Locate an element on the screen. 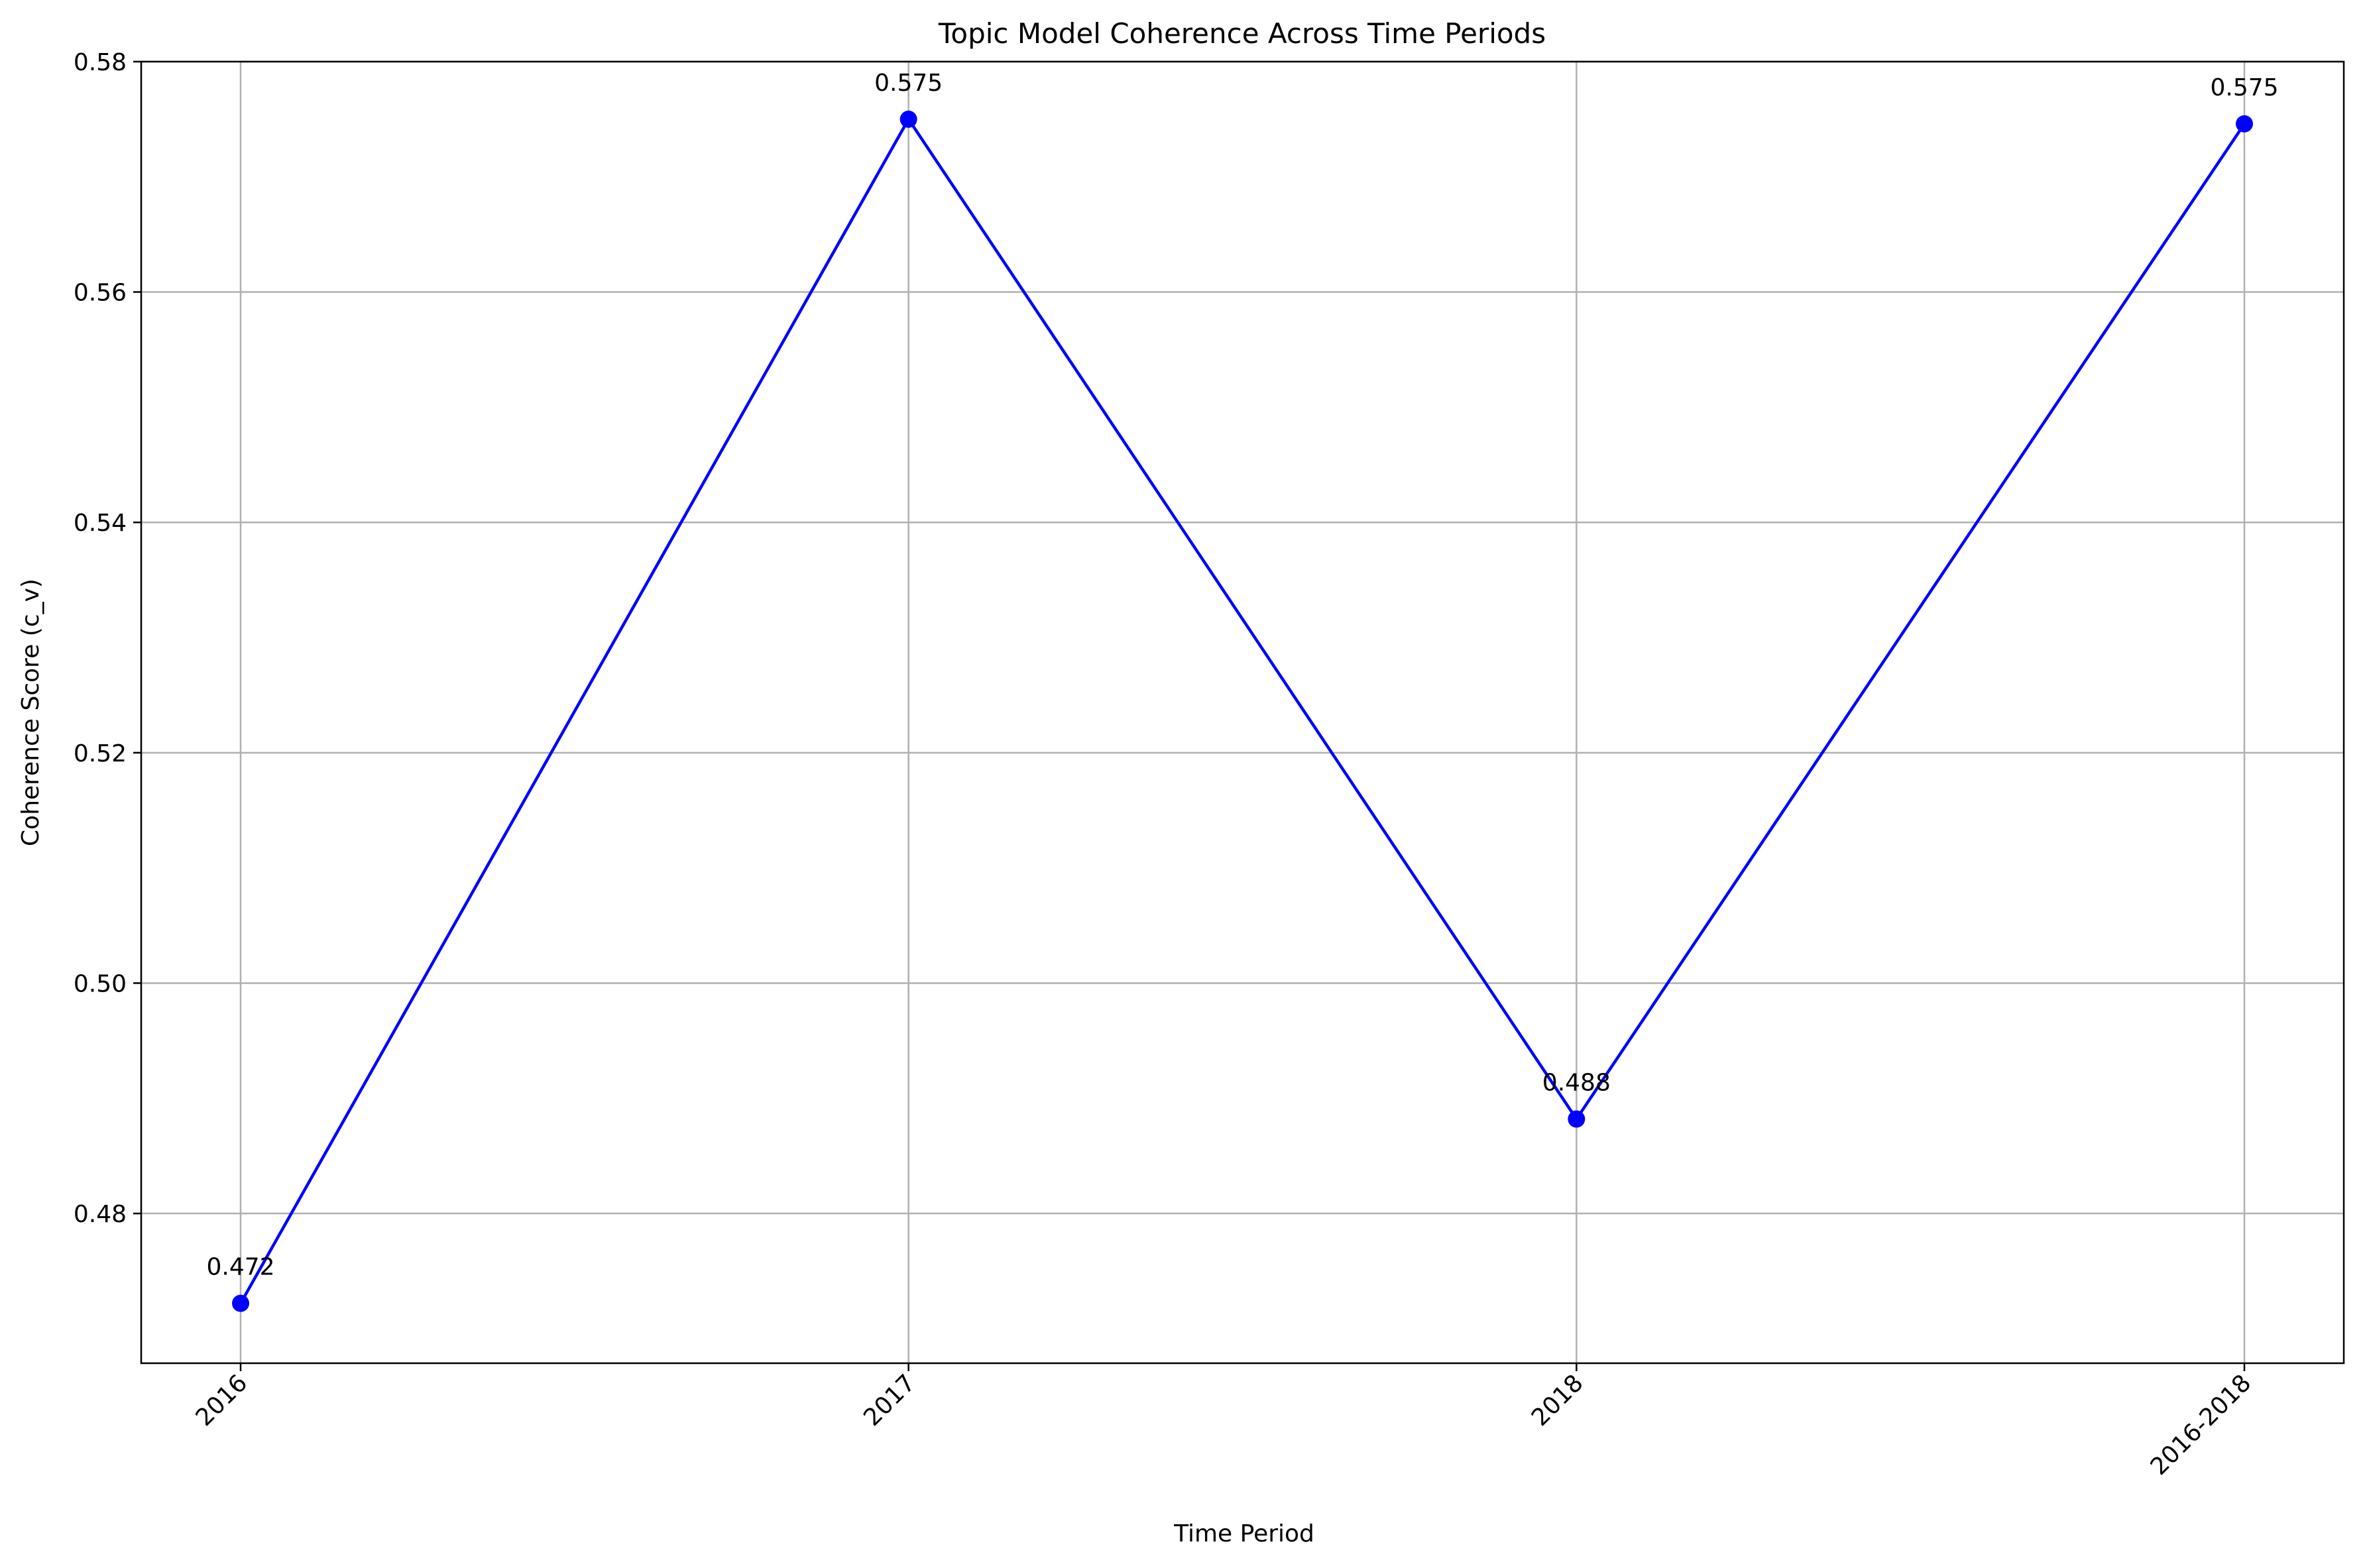  y-tick-label: 0.56 is located at coordinates (100, 294).